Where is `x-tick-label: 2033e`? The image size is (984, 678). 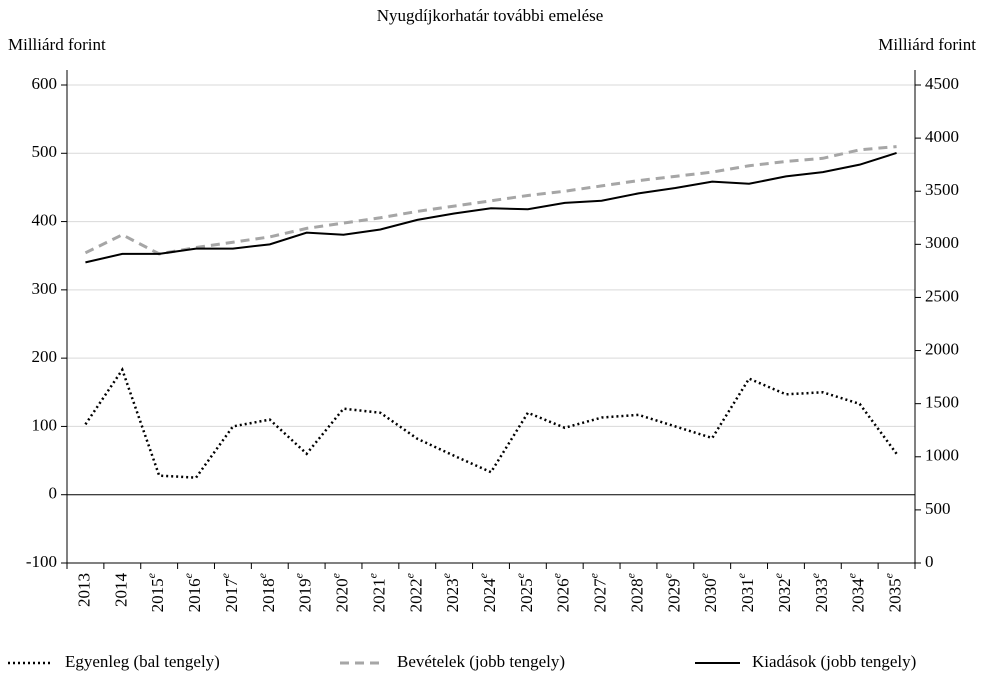
x-tick-label: 2033e is located at coordinates (819, 592).